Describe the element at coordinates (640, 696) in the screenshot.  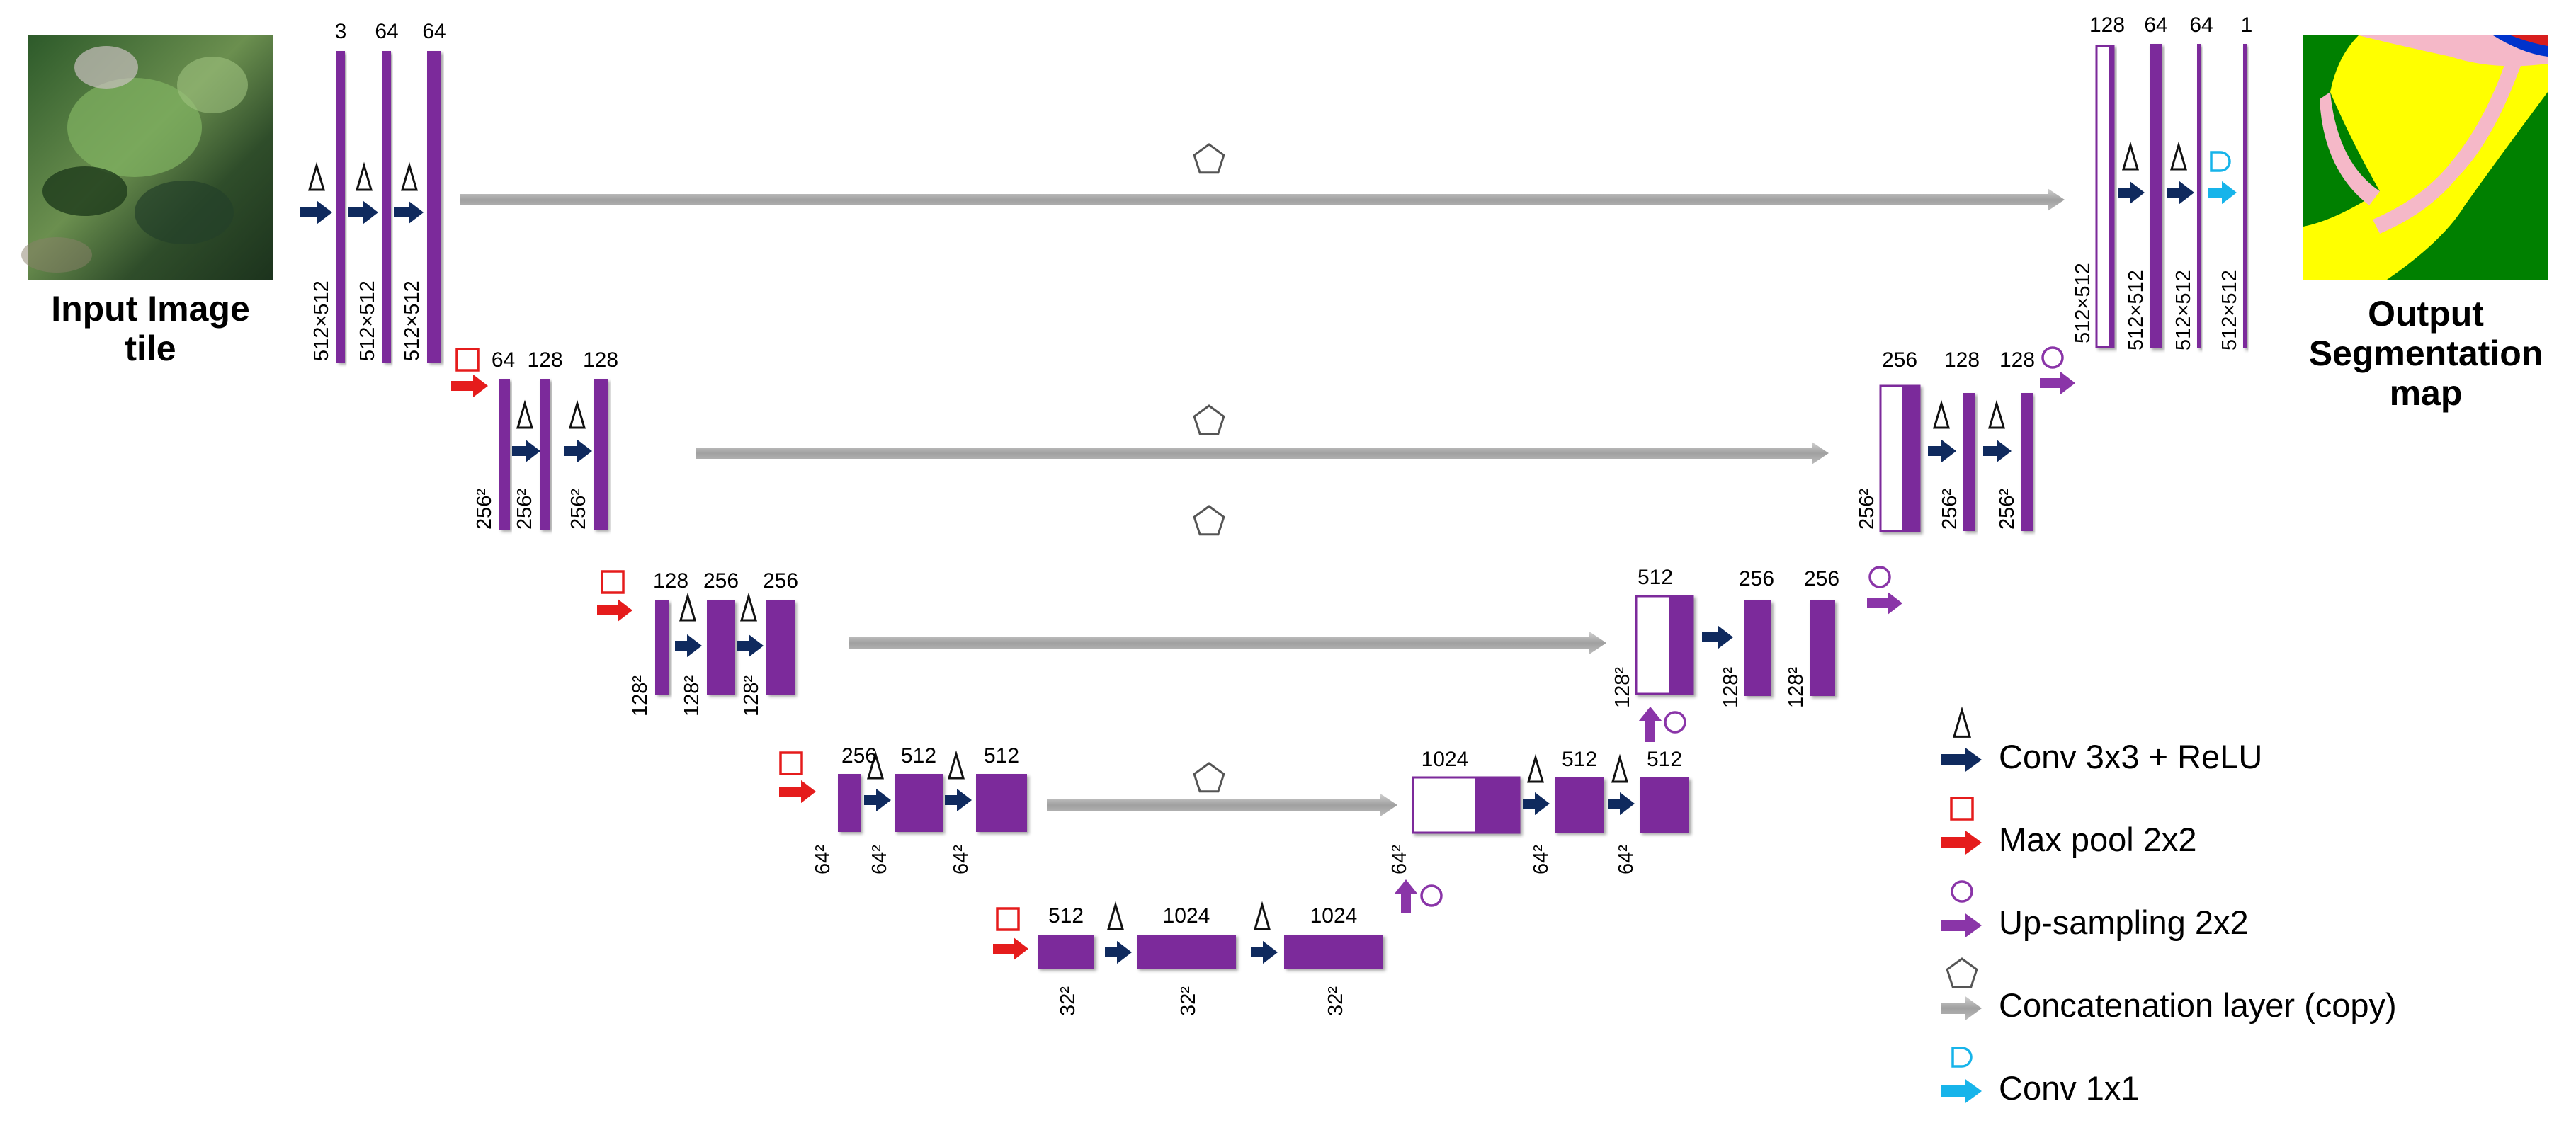
I see `size-label-enc3-1: 128²` at that location.